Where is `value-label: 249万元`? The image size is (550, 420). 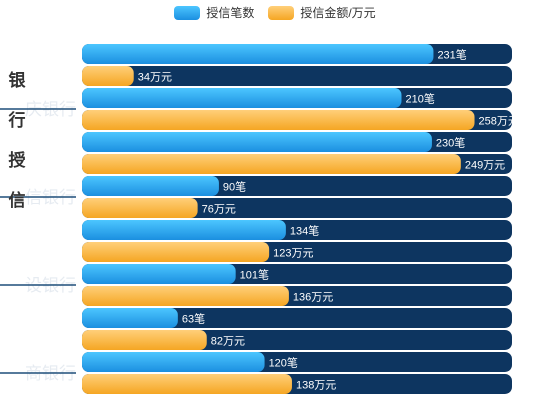
value-label: 249万元 is located at coordinates (485, 166).